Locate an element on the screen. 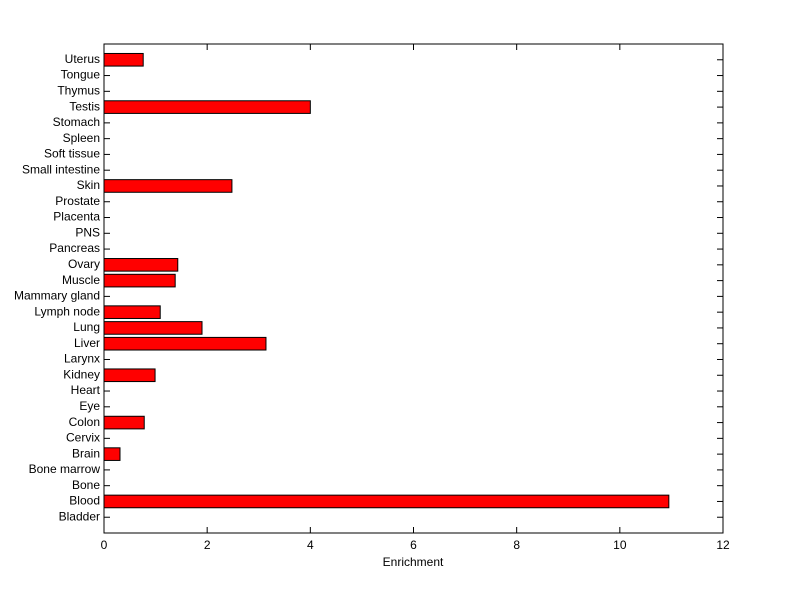 This screenshot has width=800, height=599. y-tick-label: Bone marrow is located at coordinates (65, 469).